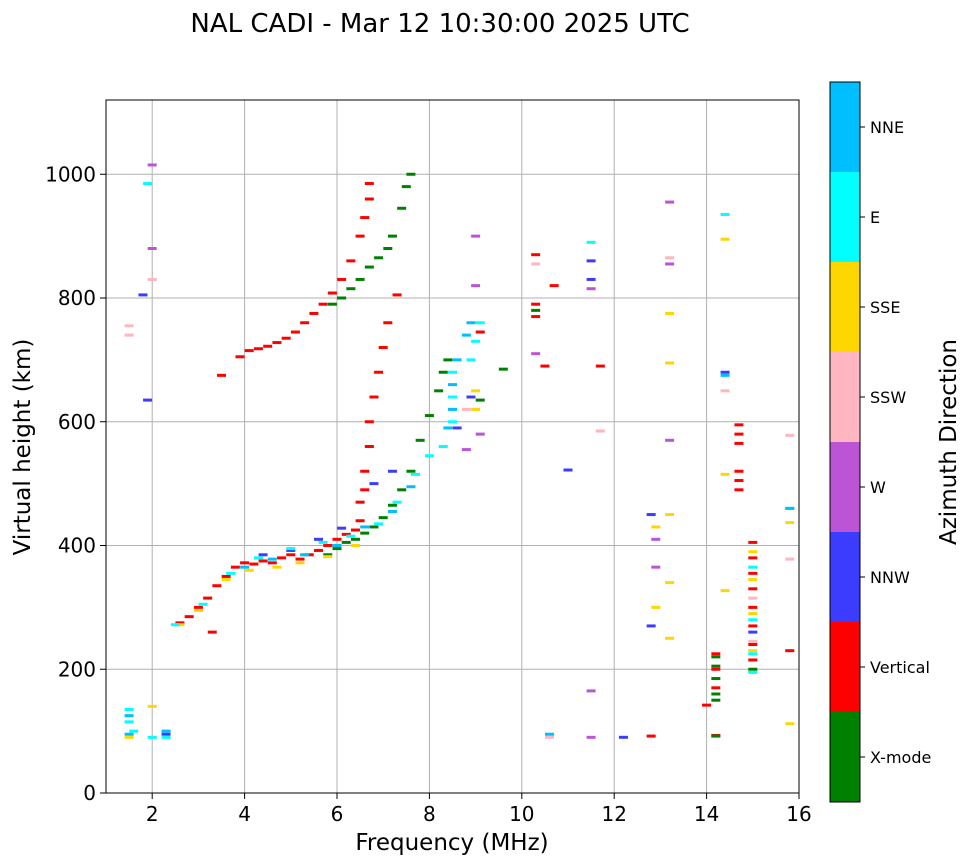 The width and height of the screenshot is (972, 865). What do you see at coordinates (900, 757) in the screenshot?
I see `colorbar-label-item: X-mode` at bounding box center [900, 757].